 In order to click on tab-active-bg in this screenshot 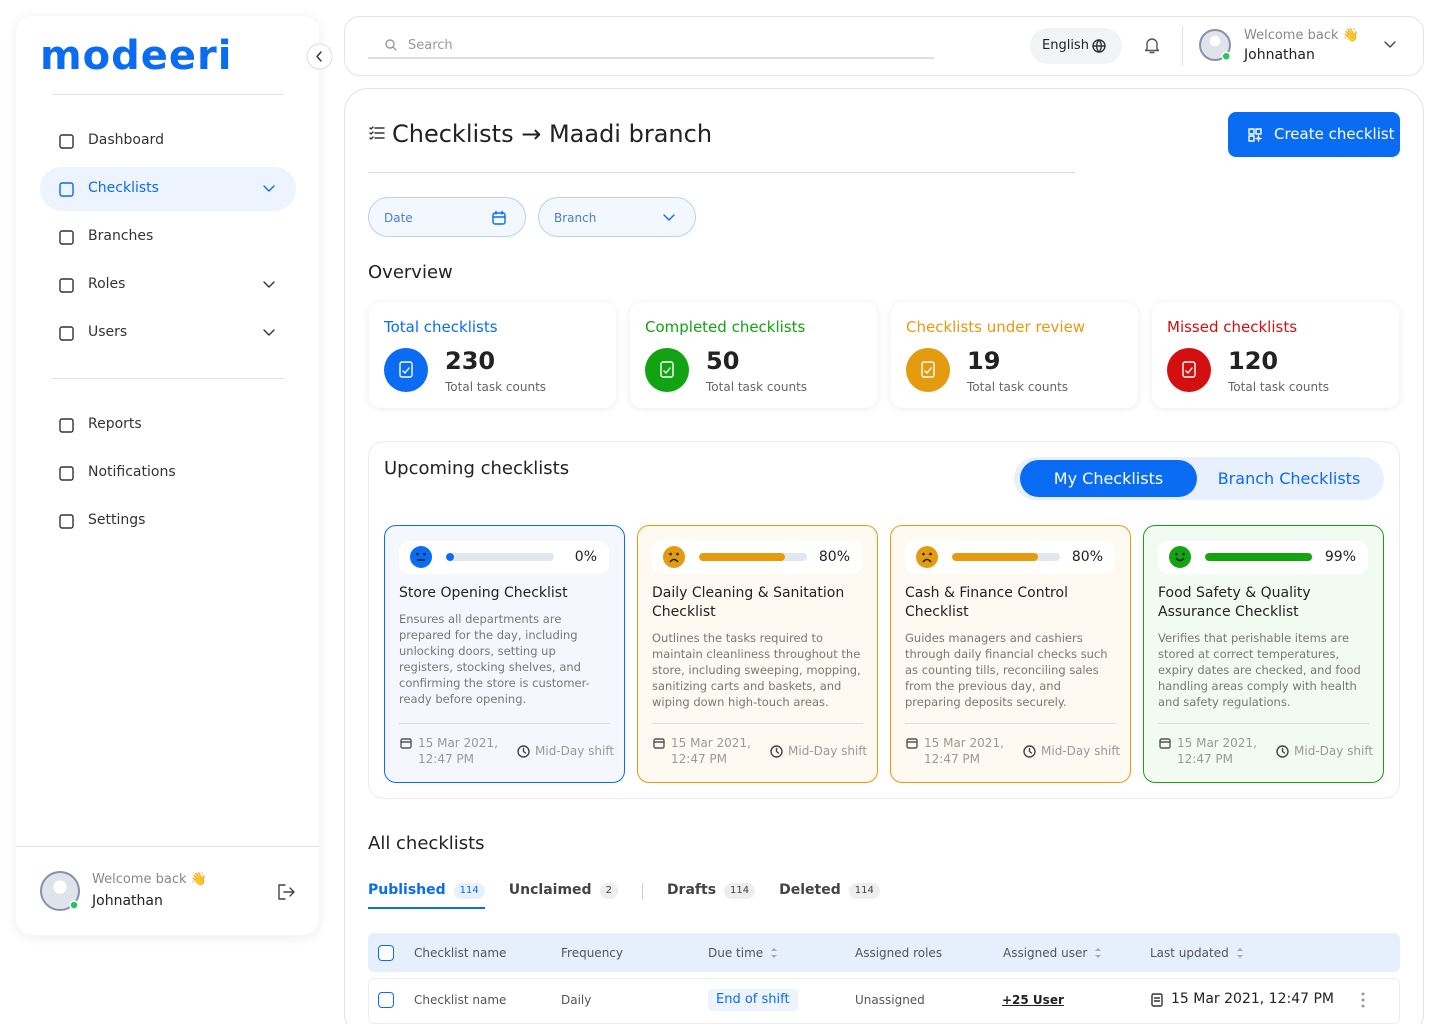, I will do `click(1108, 478)`.